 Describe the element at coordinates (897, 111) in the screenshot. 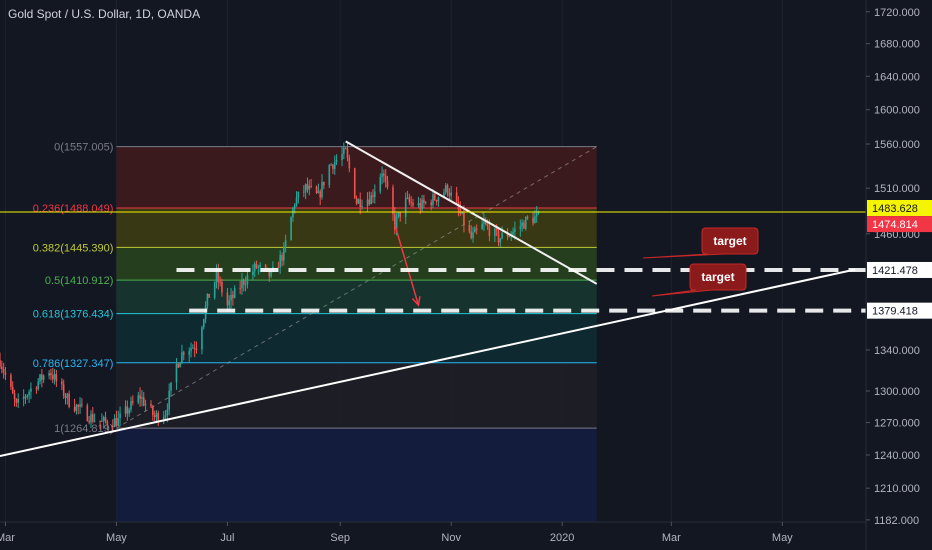

I see `y-tick-label: 1600.000` at that location.